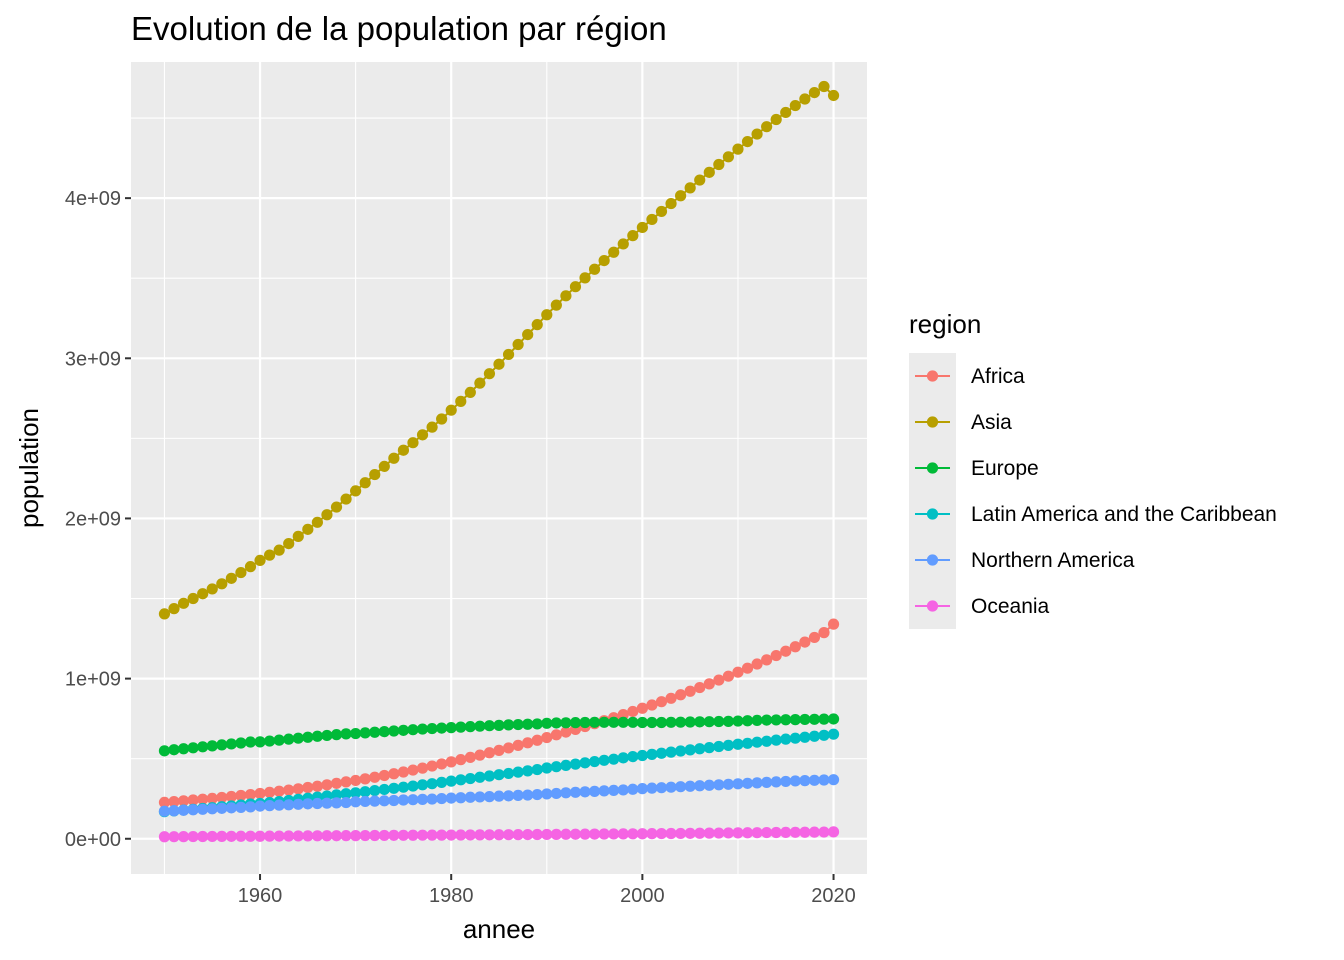 This screenshot has height=960, width=1344. What do you see at coordinates (1096, 514) in the screenshot?
I see `legend-item-latin-america-and-the-caribbean: Latin America and the Caribbean` at bounding box center [1096, 514].